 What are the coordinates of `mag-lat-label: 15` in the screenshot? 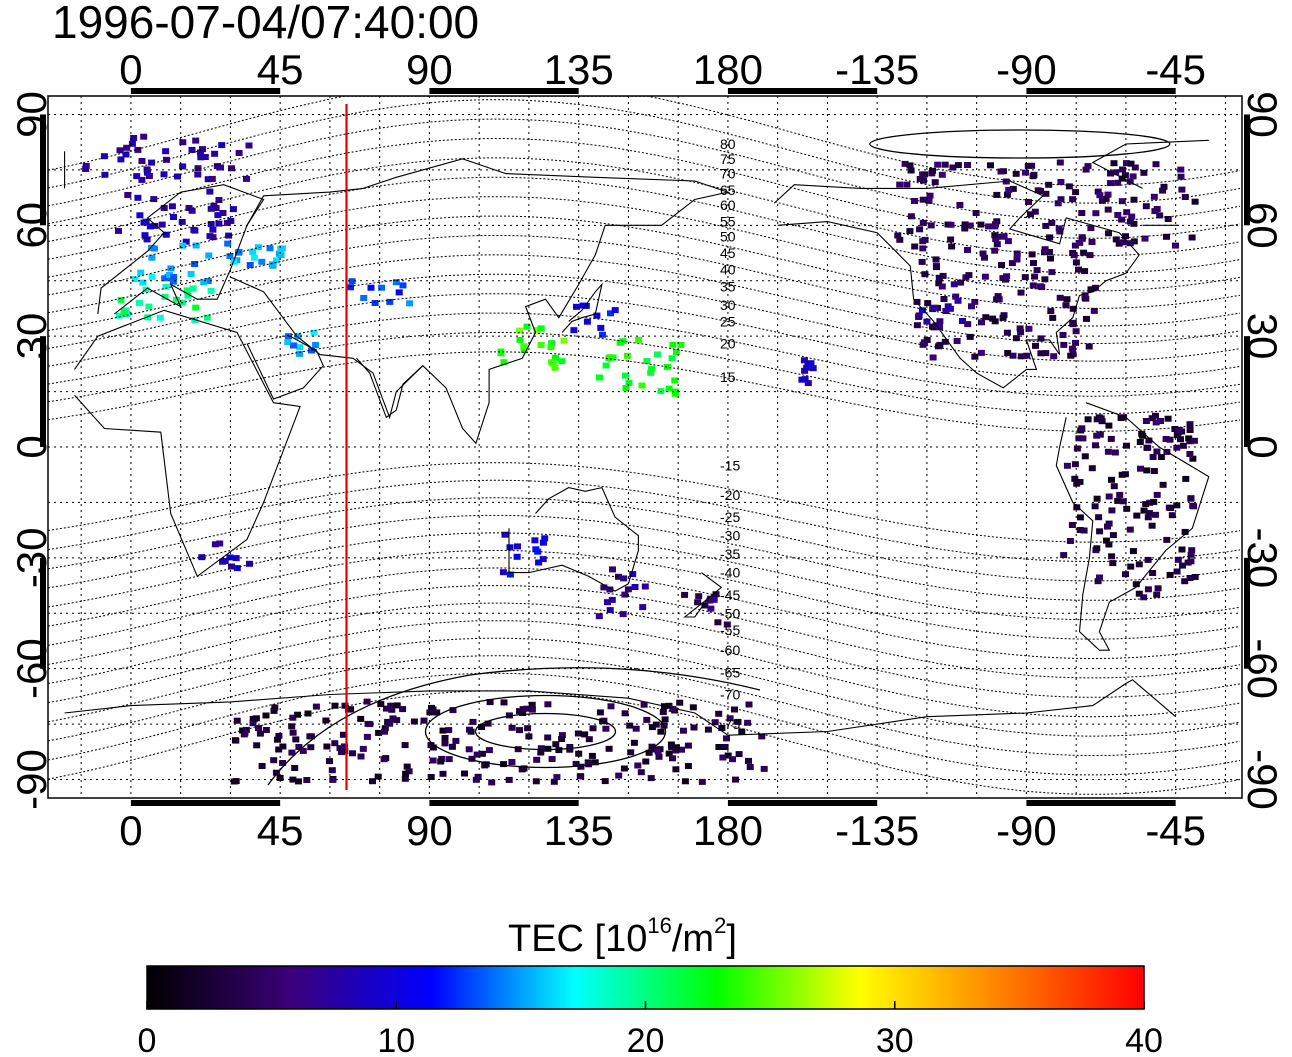 It's located at (728, 377).